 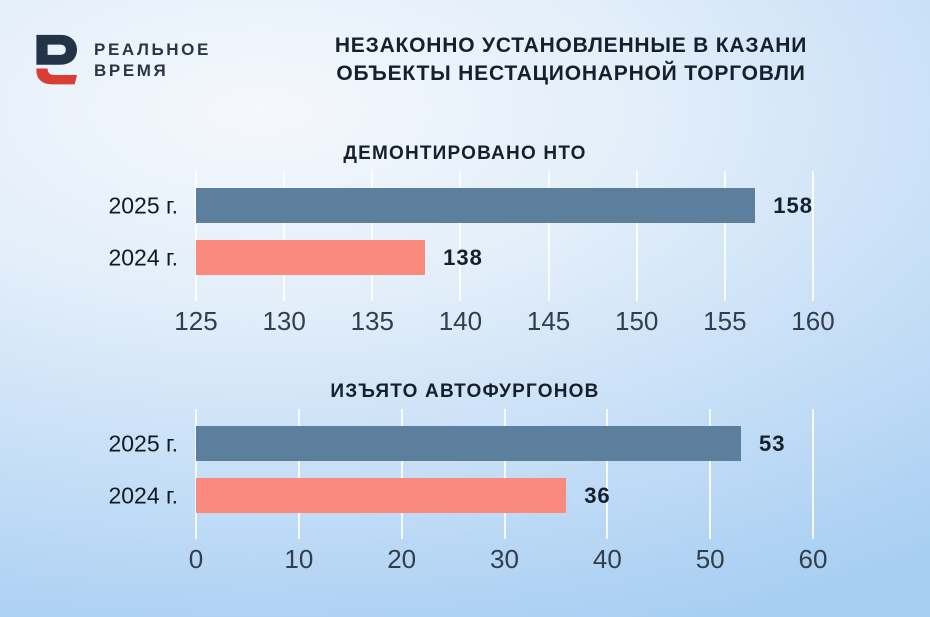 I want to click on brand-line-1: РЕАЛЬНОЕ, so click(x=152, y=50).